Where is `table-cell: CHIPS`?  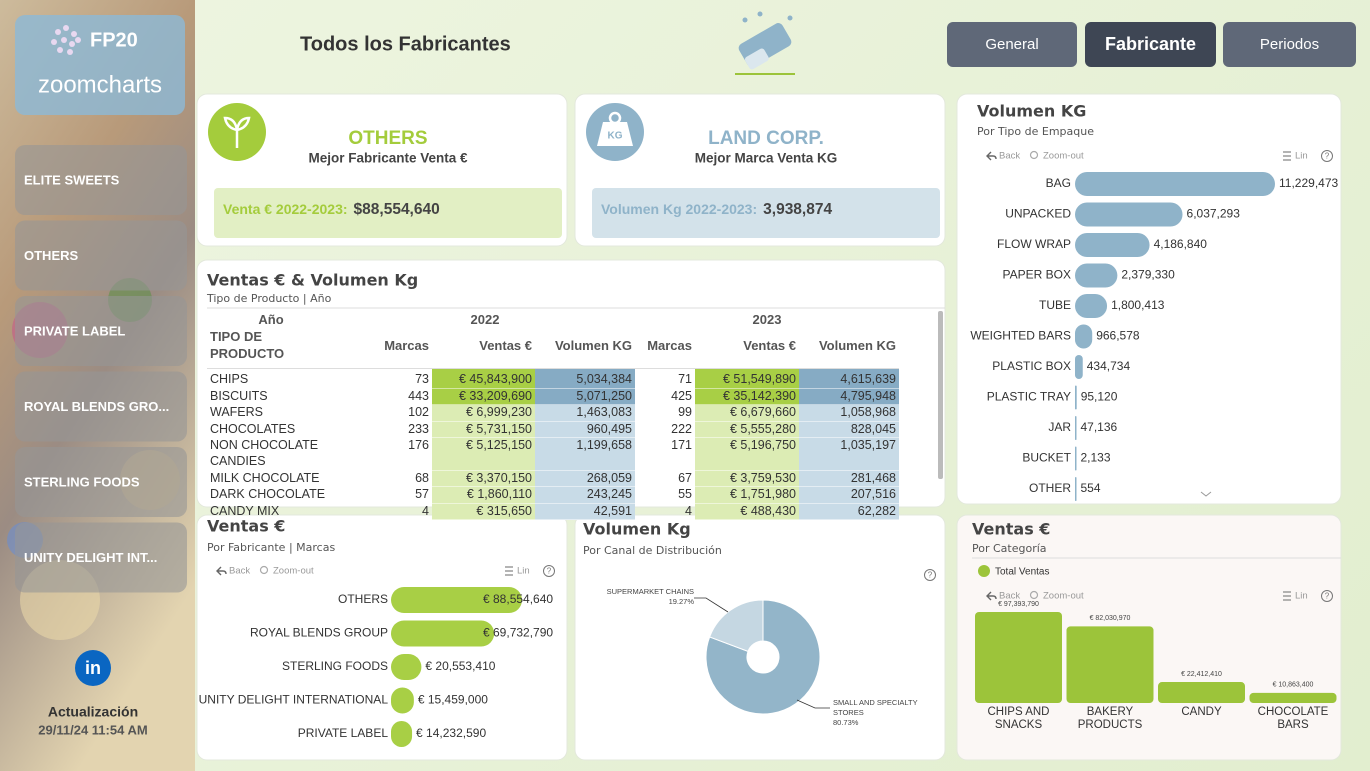 table-cell: CHIPS is located at coordinates (271, 378).